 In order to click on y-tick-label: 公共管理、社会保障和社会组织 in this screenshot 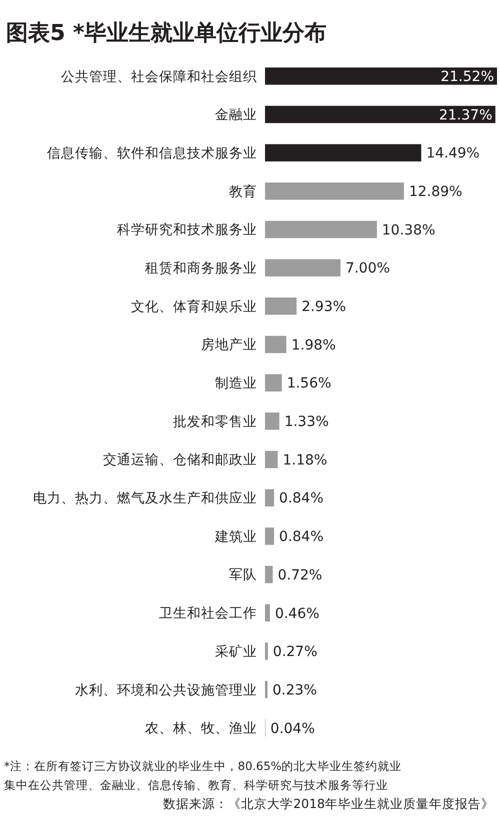, I will do `click(159, 76)`.